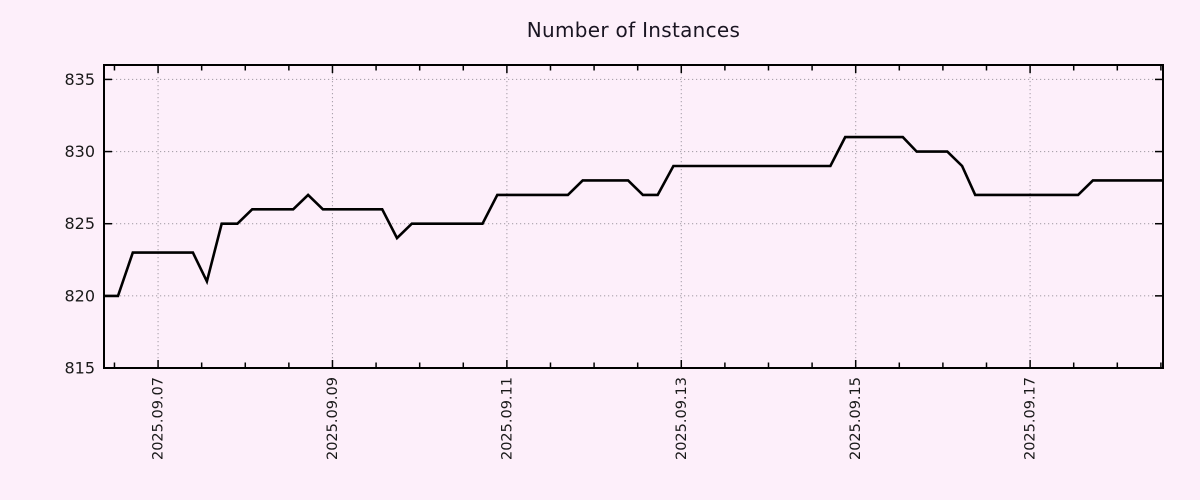 This screenshot has height=500, width=1200. Describe the element at coordinates (79, 151) in the screenshot. I see `y-tick-label: 830` at that location.